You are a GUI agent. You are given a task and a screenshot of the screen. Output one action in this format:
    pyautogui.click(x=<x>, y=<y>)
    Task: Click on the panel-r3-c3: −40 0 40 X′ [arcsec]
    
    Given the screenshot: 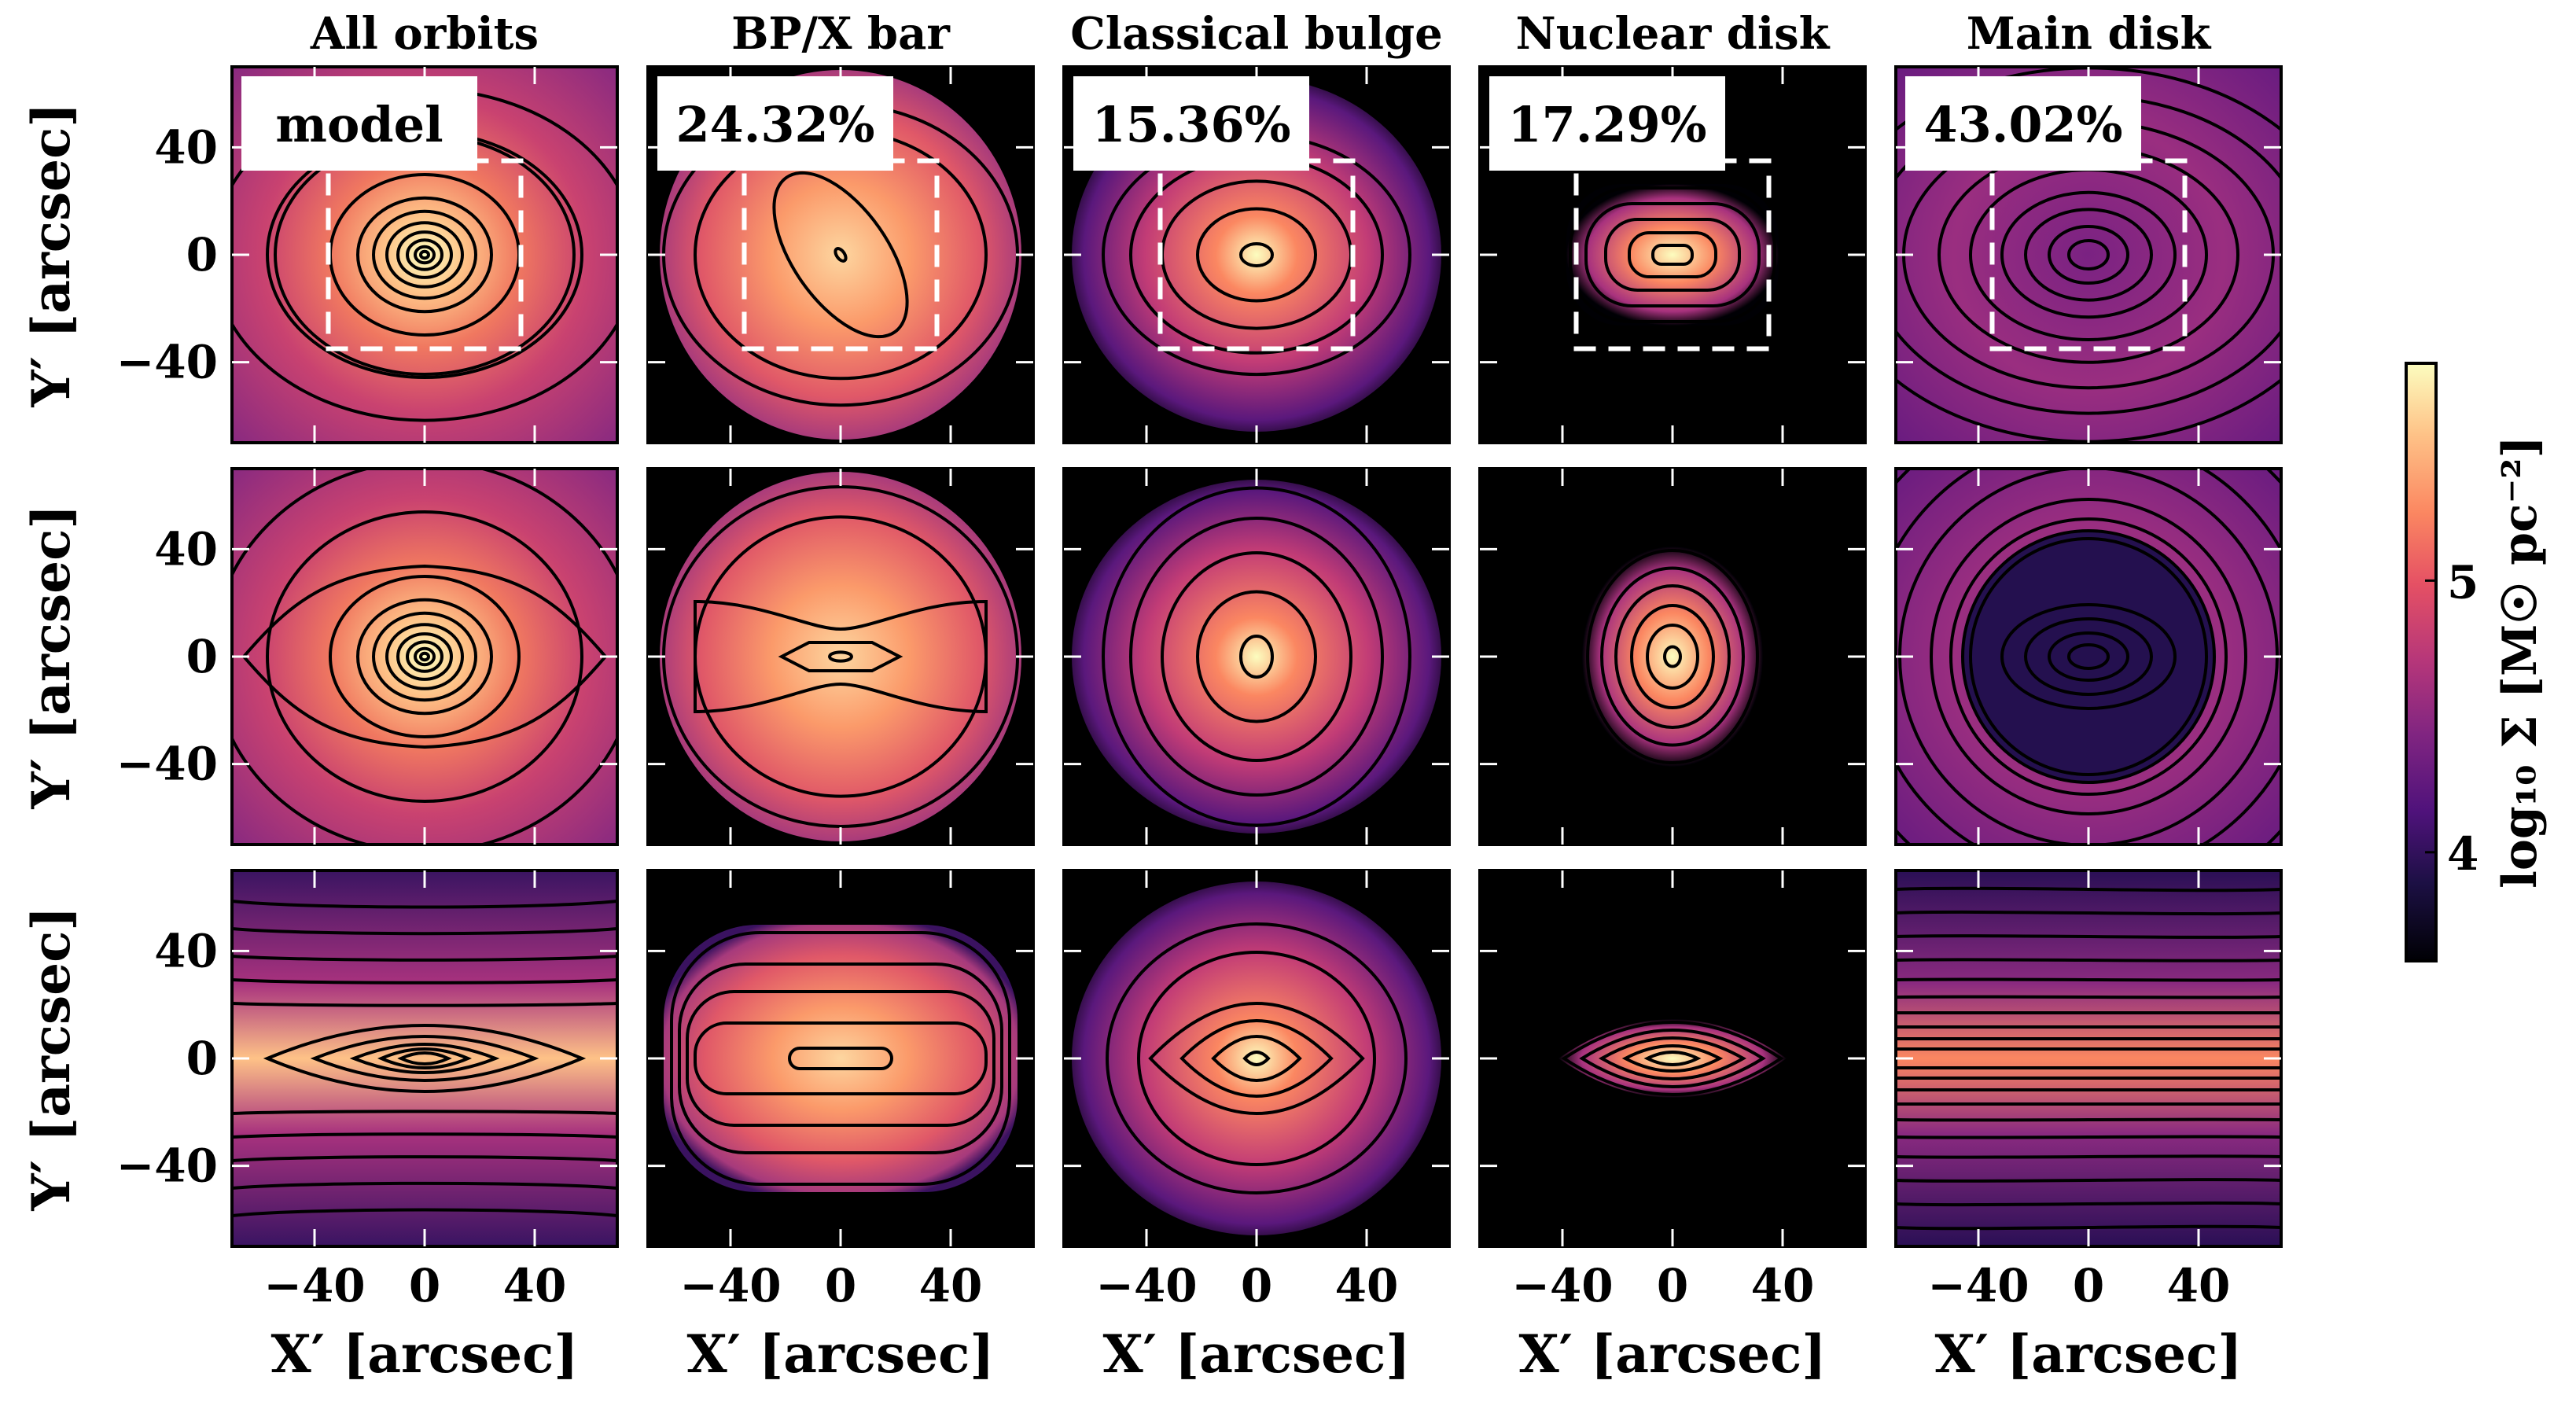 What is the action you would take?
    pyautogui.click(x=1256, y=1127)
    